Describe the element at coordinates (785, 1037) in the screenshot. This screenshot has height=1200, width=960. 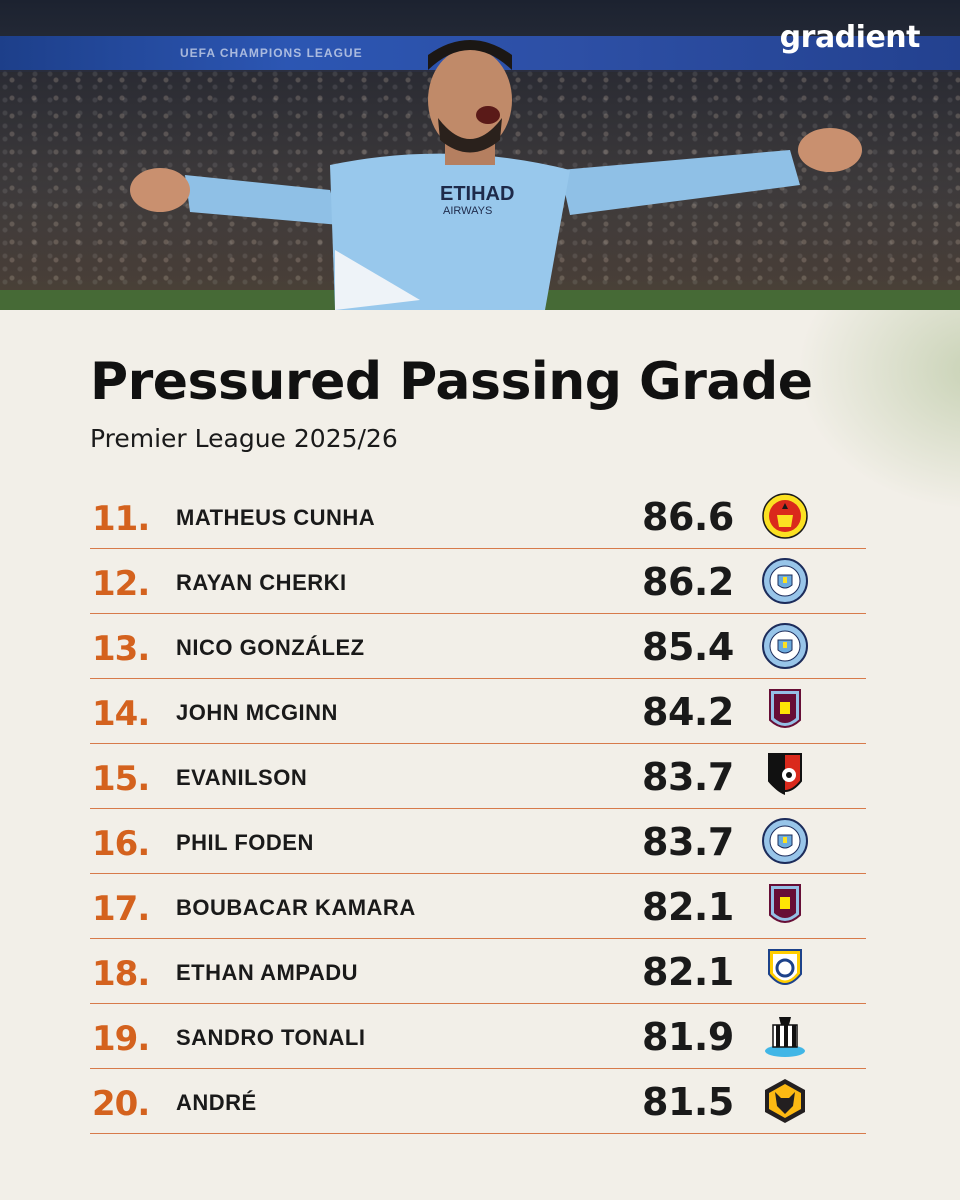
I see `newcastle-crest-icon` at that location.